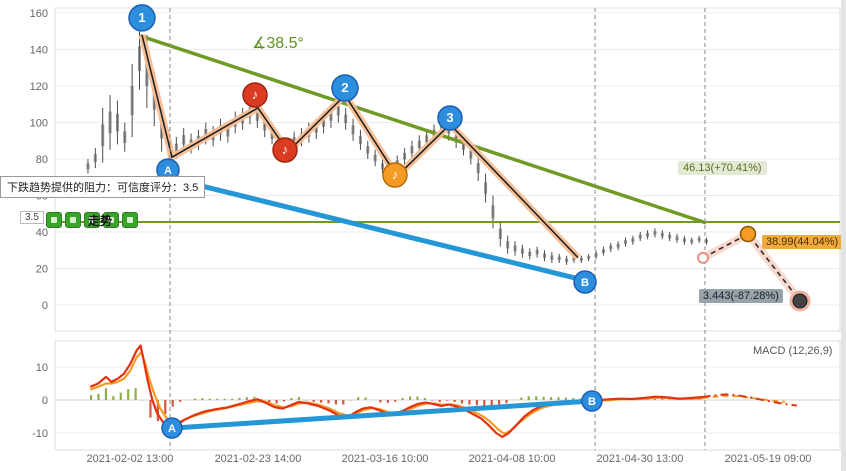 The height and width of the screenshot is (471, 846). I want to click on time-axis-tick: 2021-03-16 10:00, so click(385, 459).